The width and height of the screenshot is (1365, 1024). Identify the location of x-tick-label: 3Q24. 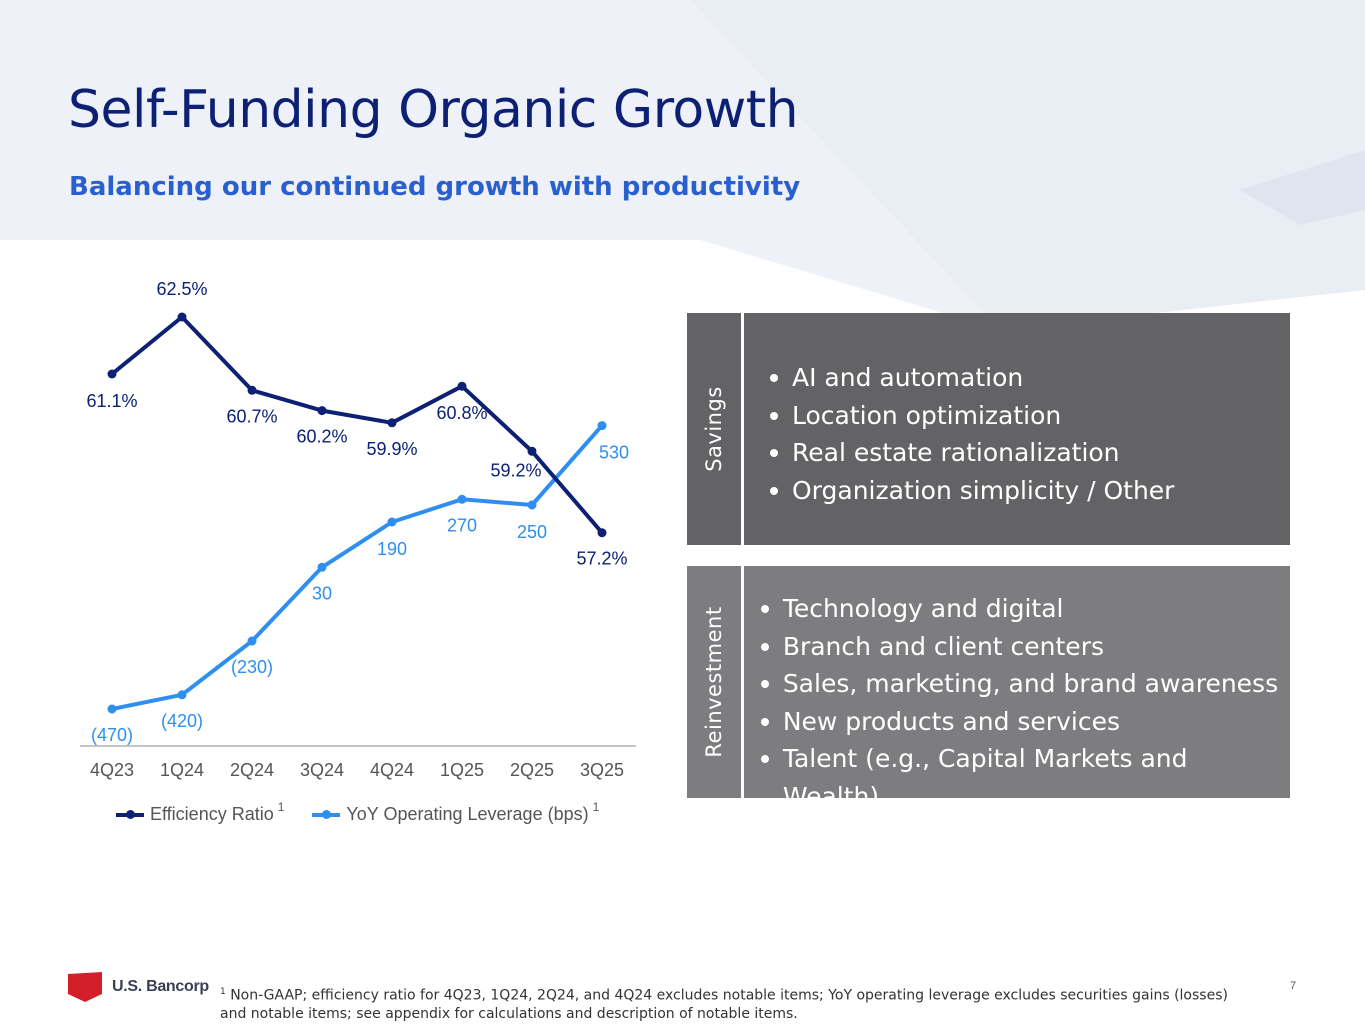
(322, 770).